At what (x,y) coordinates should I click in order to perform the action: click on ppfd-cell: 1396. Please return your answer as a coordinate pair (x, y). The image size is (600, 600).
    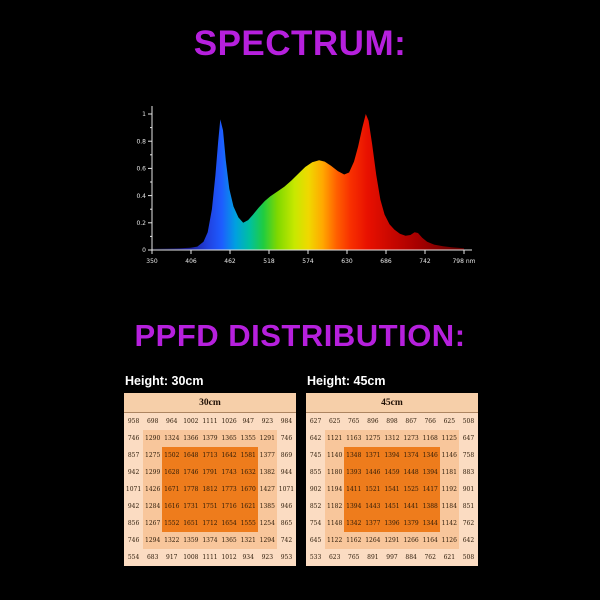
    Looking at the image, I should click on (392, 523).